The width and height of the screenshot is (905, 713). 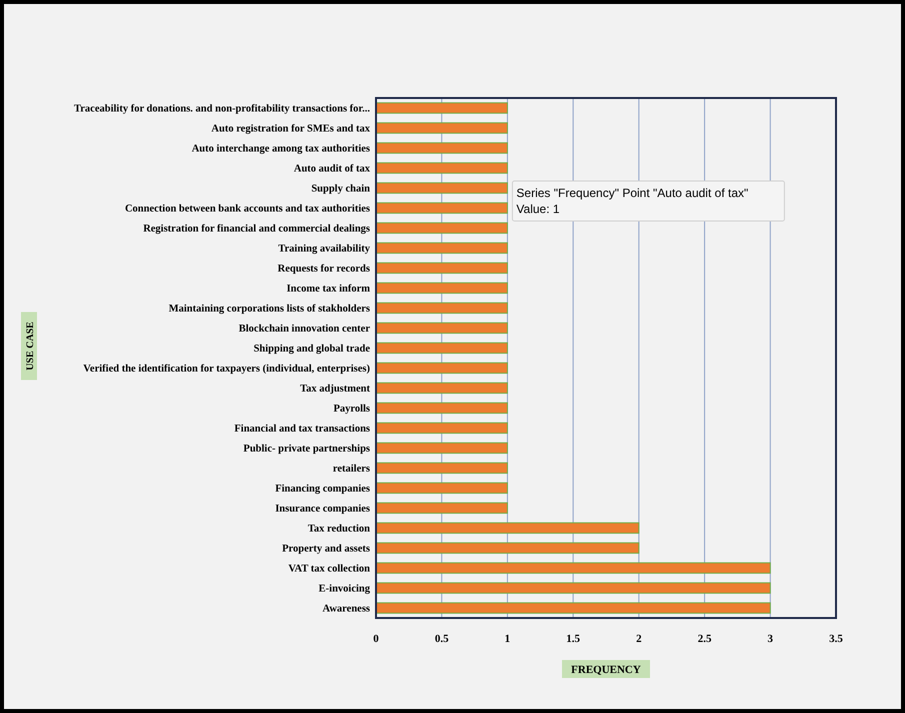 I want to click on y-axis-title: USE CASE, so click(x=30, y=345).